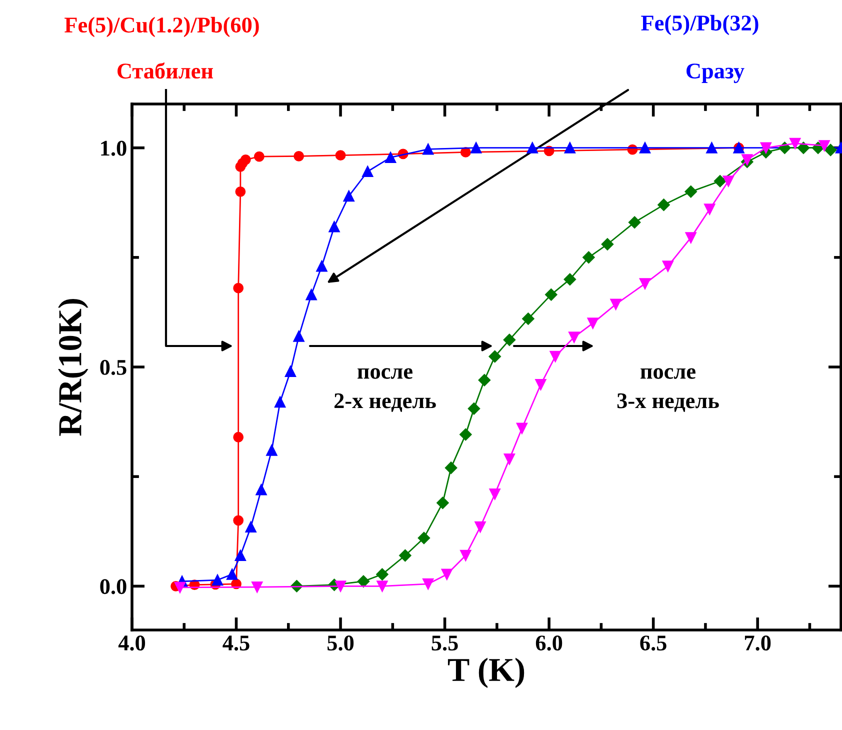 This screenshot has width=842, height=730. Describe the element at coordinates (715, 74) in the screenshot. I see `text: Сразу` at that location.